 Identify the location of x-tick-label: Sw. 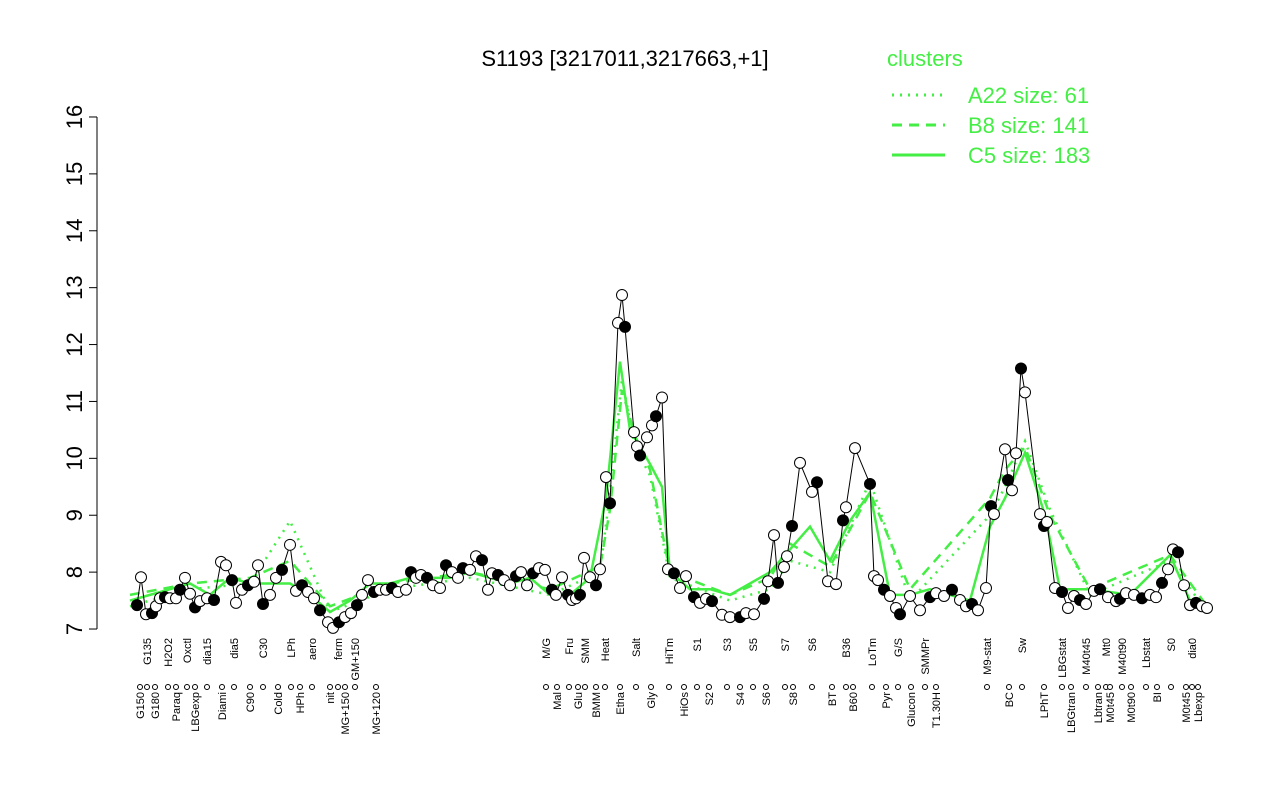
(1023, 645).